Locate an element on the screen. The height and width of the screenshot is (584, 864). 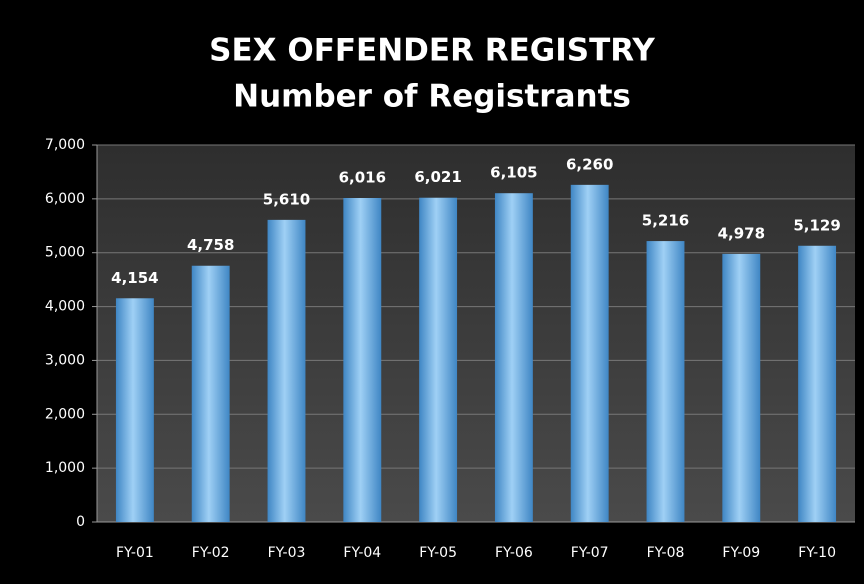
data-label: 5,129 is located at coordinates (816, 225).